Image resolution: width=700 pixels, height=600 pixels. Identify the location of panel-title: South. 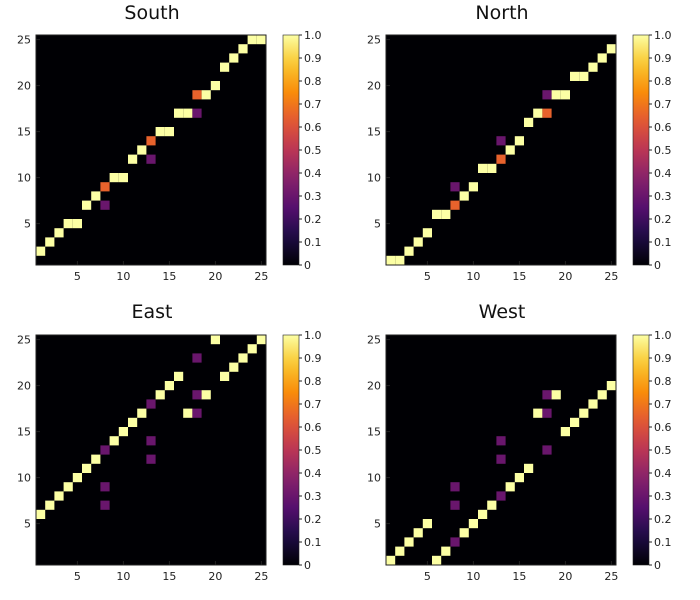
(151, 13).